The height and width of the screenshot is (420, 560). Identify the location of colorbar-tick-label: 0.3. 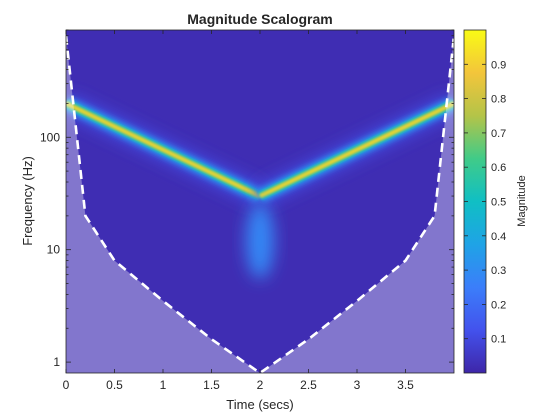
(498, 271).